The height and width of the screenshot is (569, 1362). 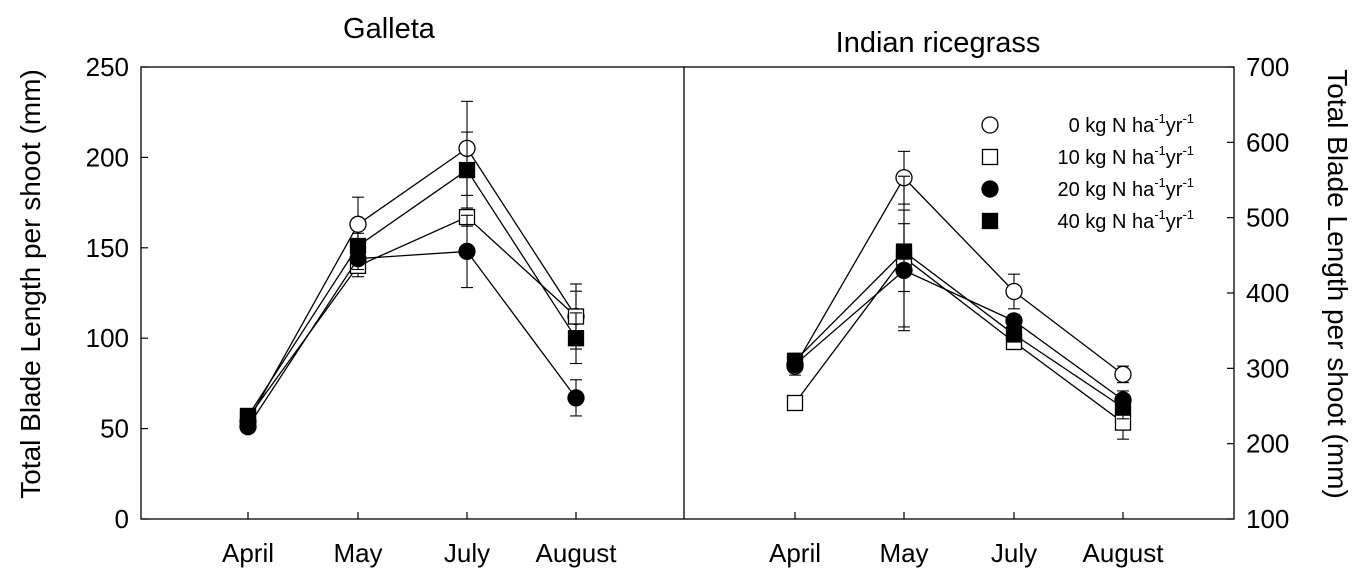 I want to click on legend-item-n40: 40 kg N ha-1yr-1, so click(x=1089, y=220).